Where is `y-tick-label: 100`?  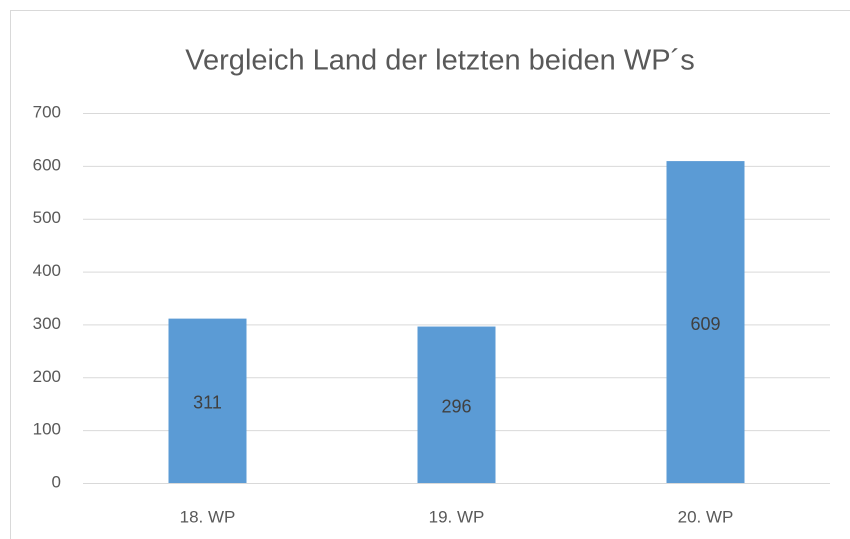
y-tick-label: 100 is located at coordinates (47, 429).